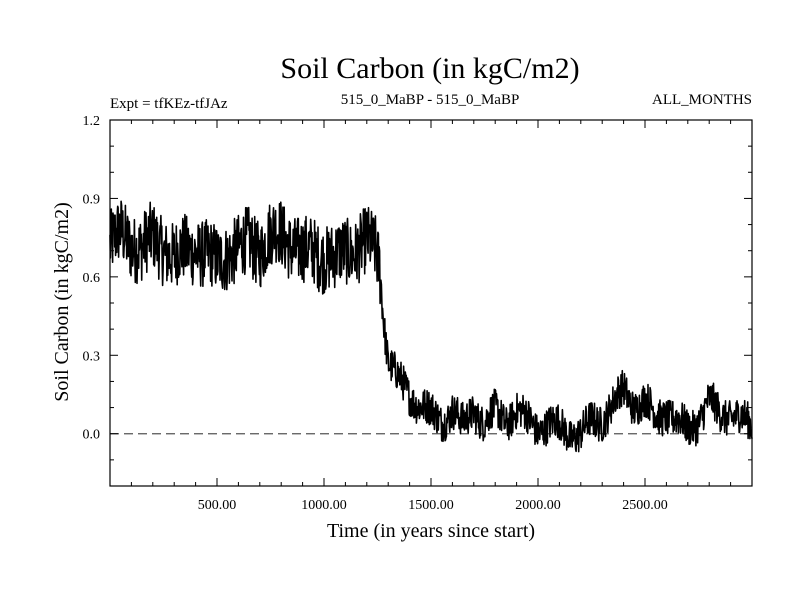 This screenshot has width=800, height=600. I want to click on y-tick-label: 0.6, so click(92, 278).